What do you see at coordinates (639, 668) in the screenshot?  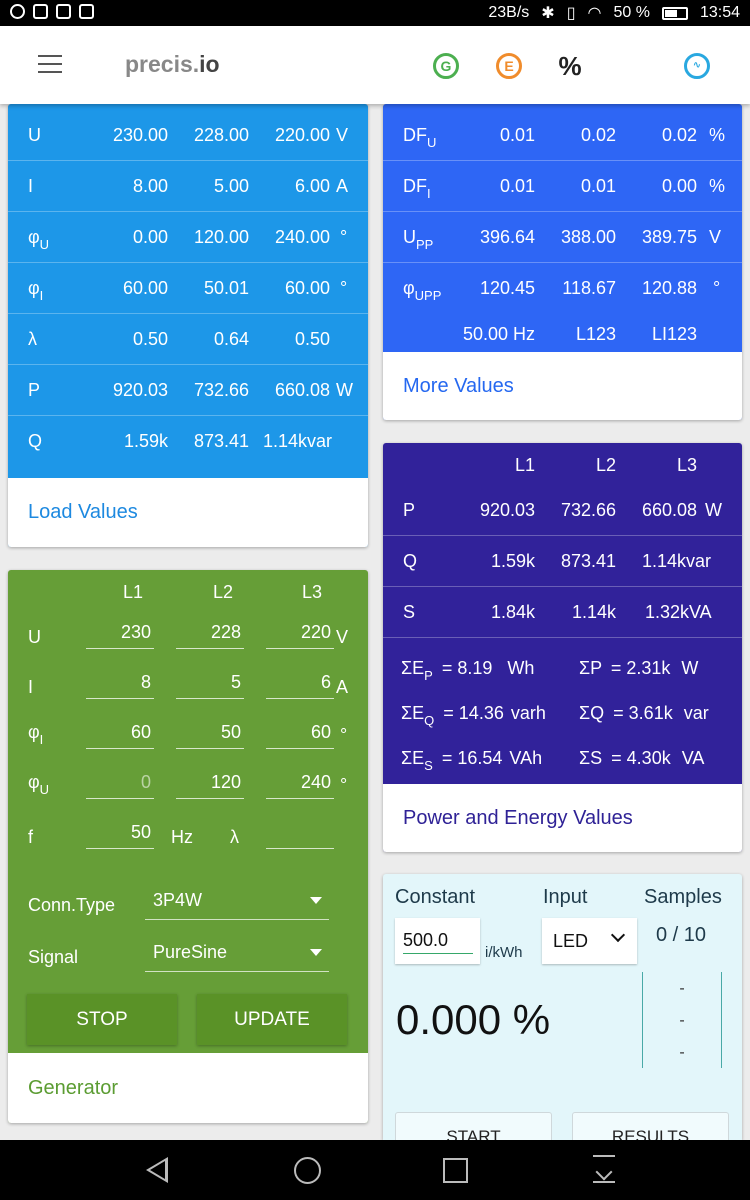 I see `sum-p-line: ΣP = 2.31k W` at bounding box center [639, 668].